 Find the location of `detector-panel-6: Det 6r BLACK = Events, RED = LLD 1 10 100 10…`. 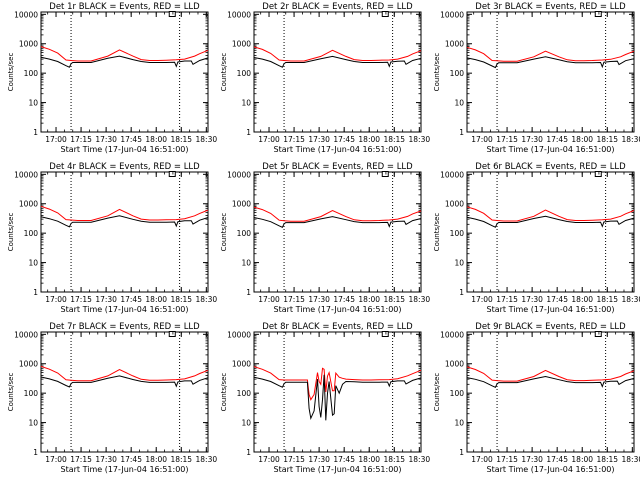

detector-panel-6: Det 6r BLACK = Events, RED = LLD 1 10 100 10… is located at coordinates (536, 238).